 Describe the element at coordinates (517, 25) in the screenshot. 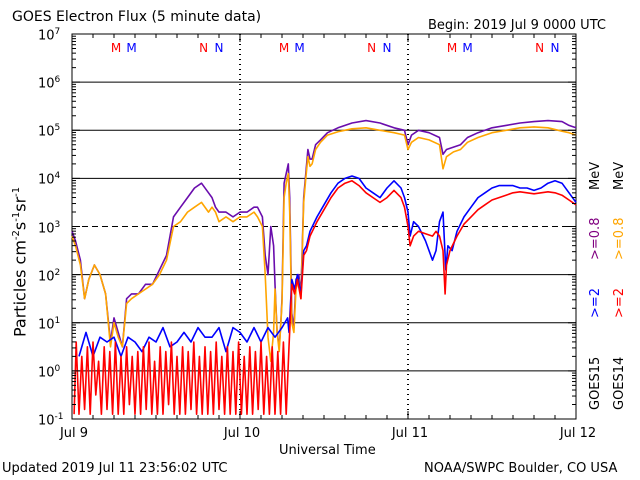

I see `begin-time-label: Begin: 2019 Jul 9 0000 UTC` at that location.